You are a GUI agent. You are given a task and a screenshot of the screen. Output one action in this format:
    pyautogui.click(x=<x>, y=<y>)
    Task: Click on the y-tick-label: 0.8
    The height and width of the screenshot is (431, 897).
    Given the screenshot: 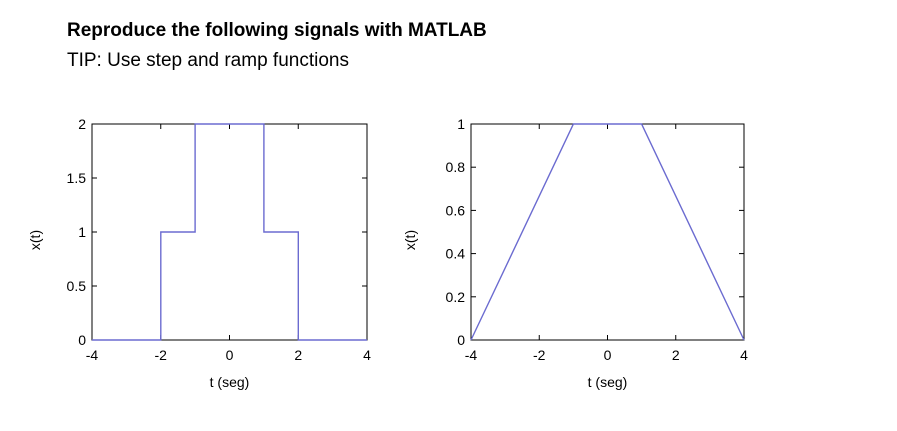 What is the action you would take?
    pyautogui.click(x=456, y=167)
    